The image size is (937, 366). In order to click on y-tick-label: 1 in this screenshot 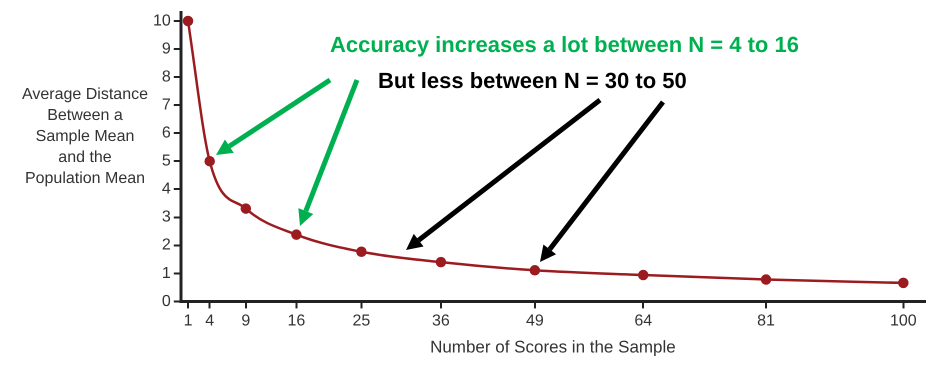, I will do `click(166, 273)`.